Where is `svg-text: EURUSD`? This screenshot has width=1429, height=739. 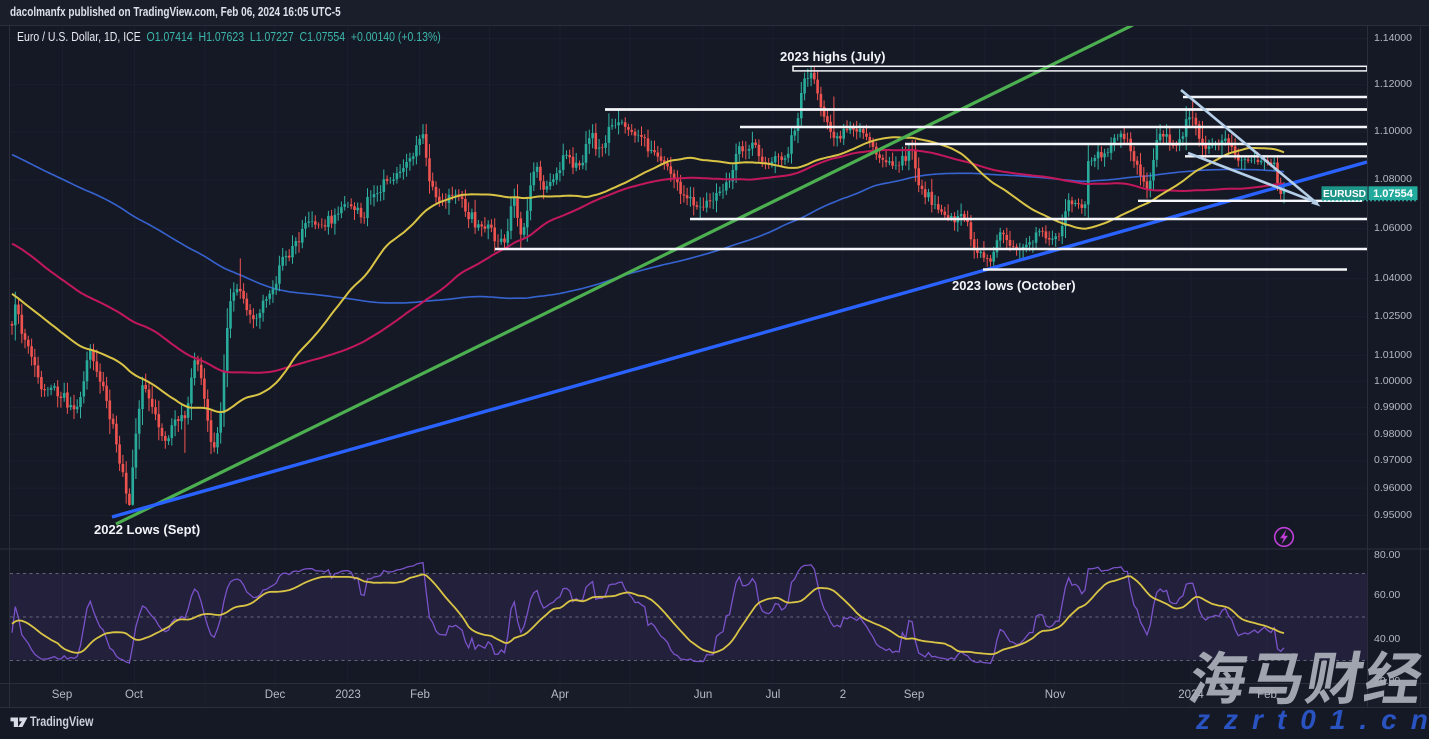 svg-text: EURUSD is located at coordinates (1344, 194).